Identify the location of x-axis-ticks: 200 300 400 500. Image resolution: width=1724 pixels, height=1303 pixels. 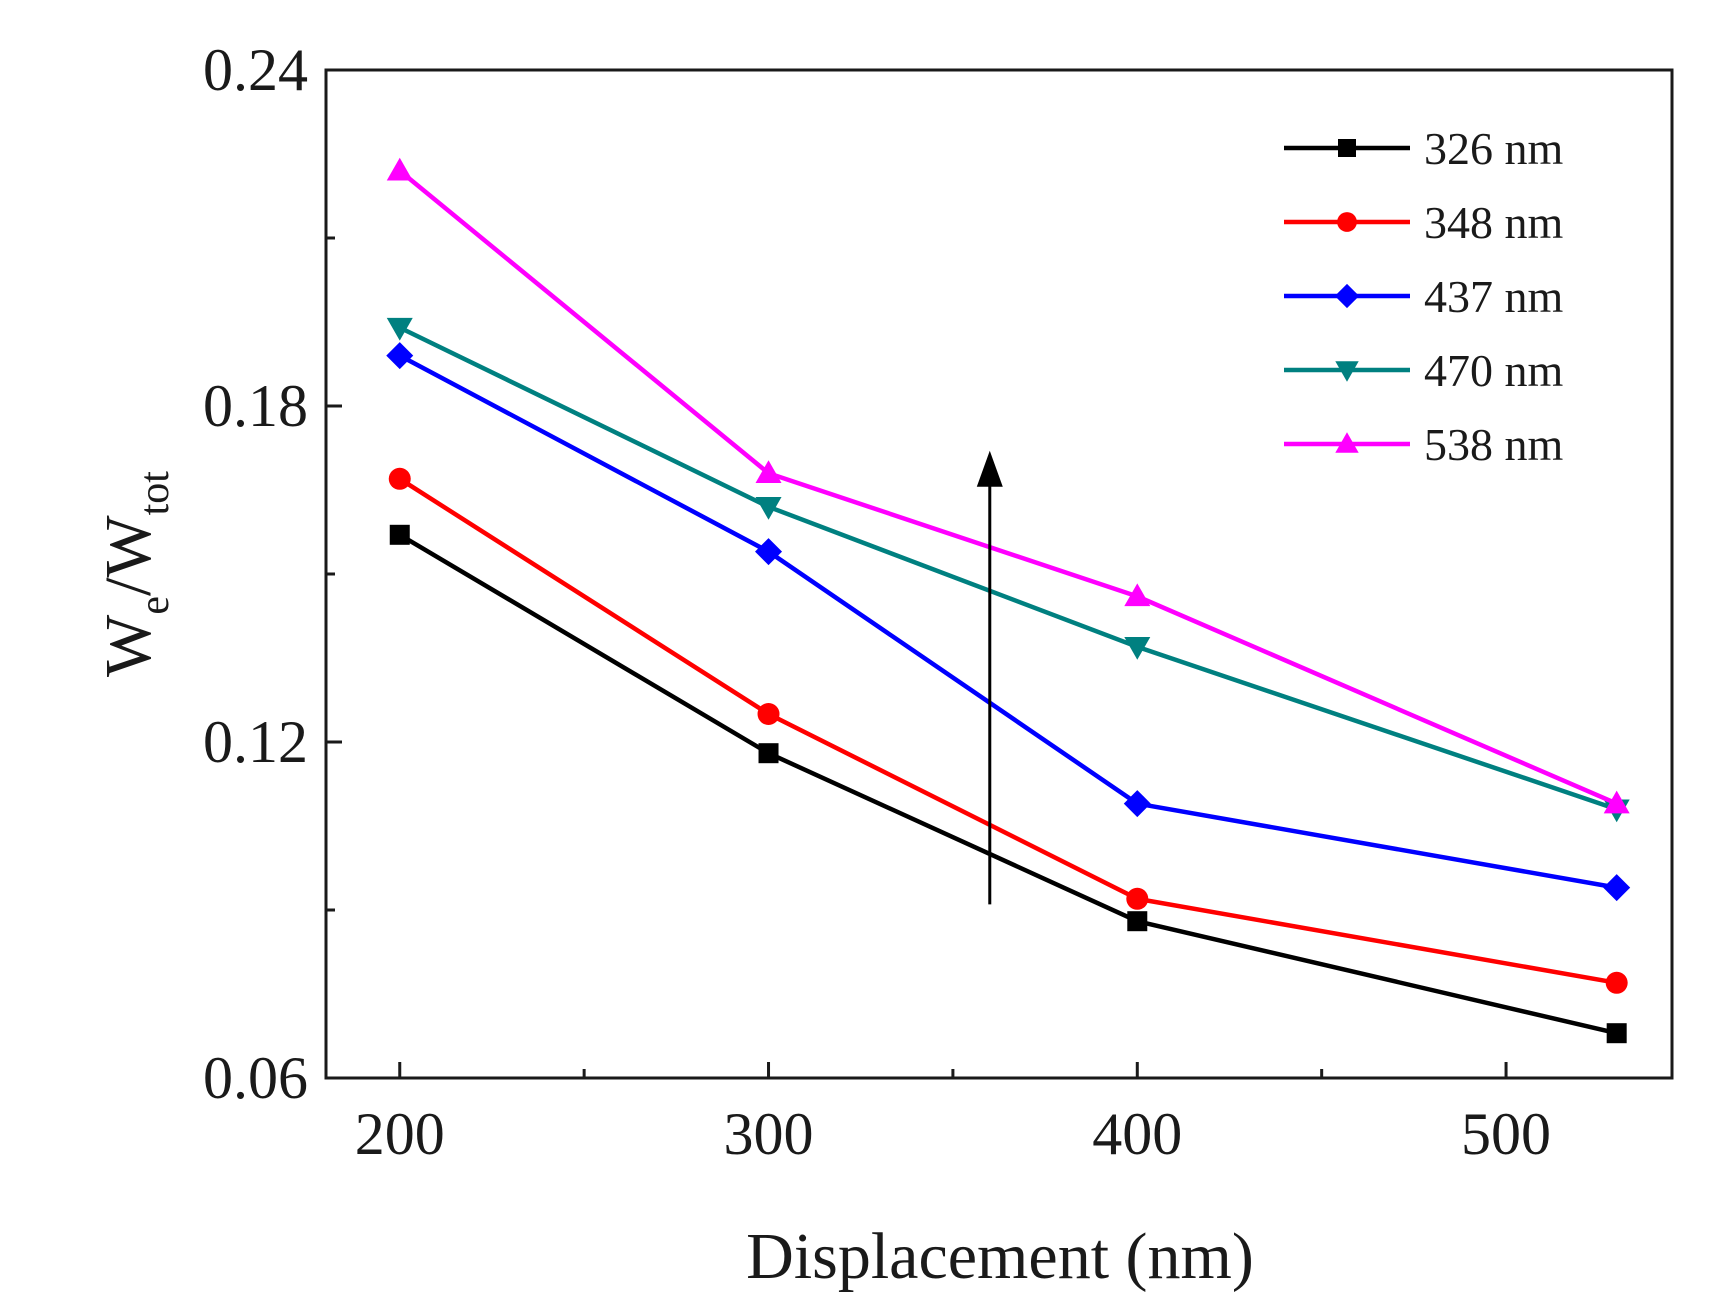
(953, 1114).